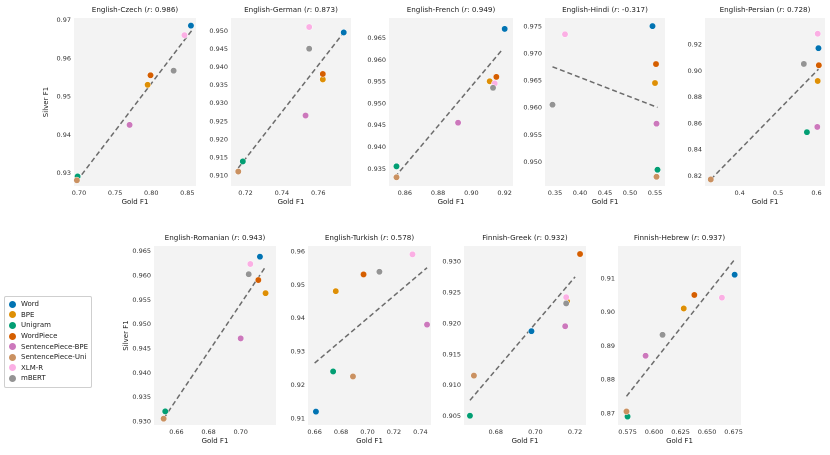 Image resolution: width=830 pixels, height=455 pixels. Describe the element at coordinates (608, 380) in the screenshot. I see `y-tick-label: 0.88` at that location.